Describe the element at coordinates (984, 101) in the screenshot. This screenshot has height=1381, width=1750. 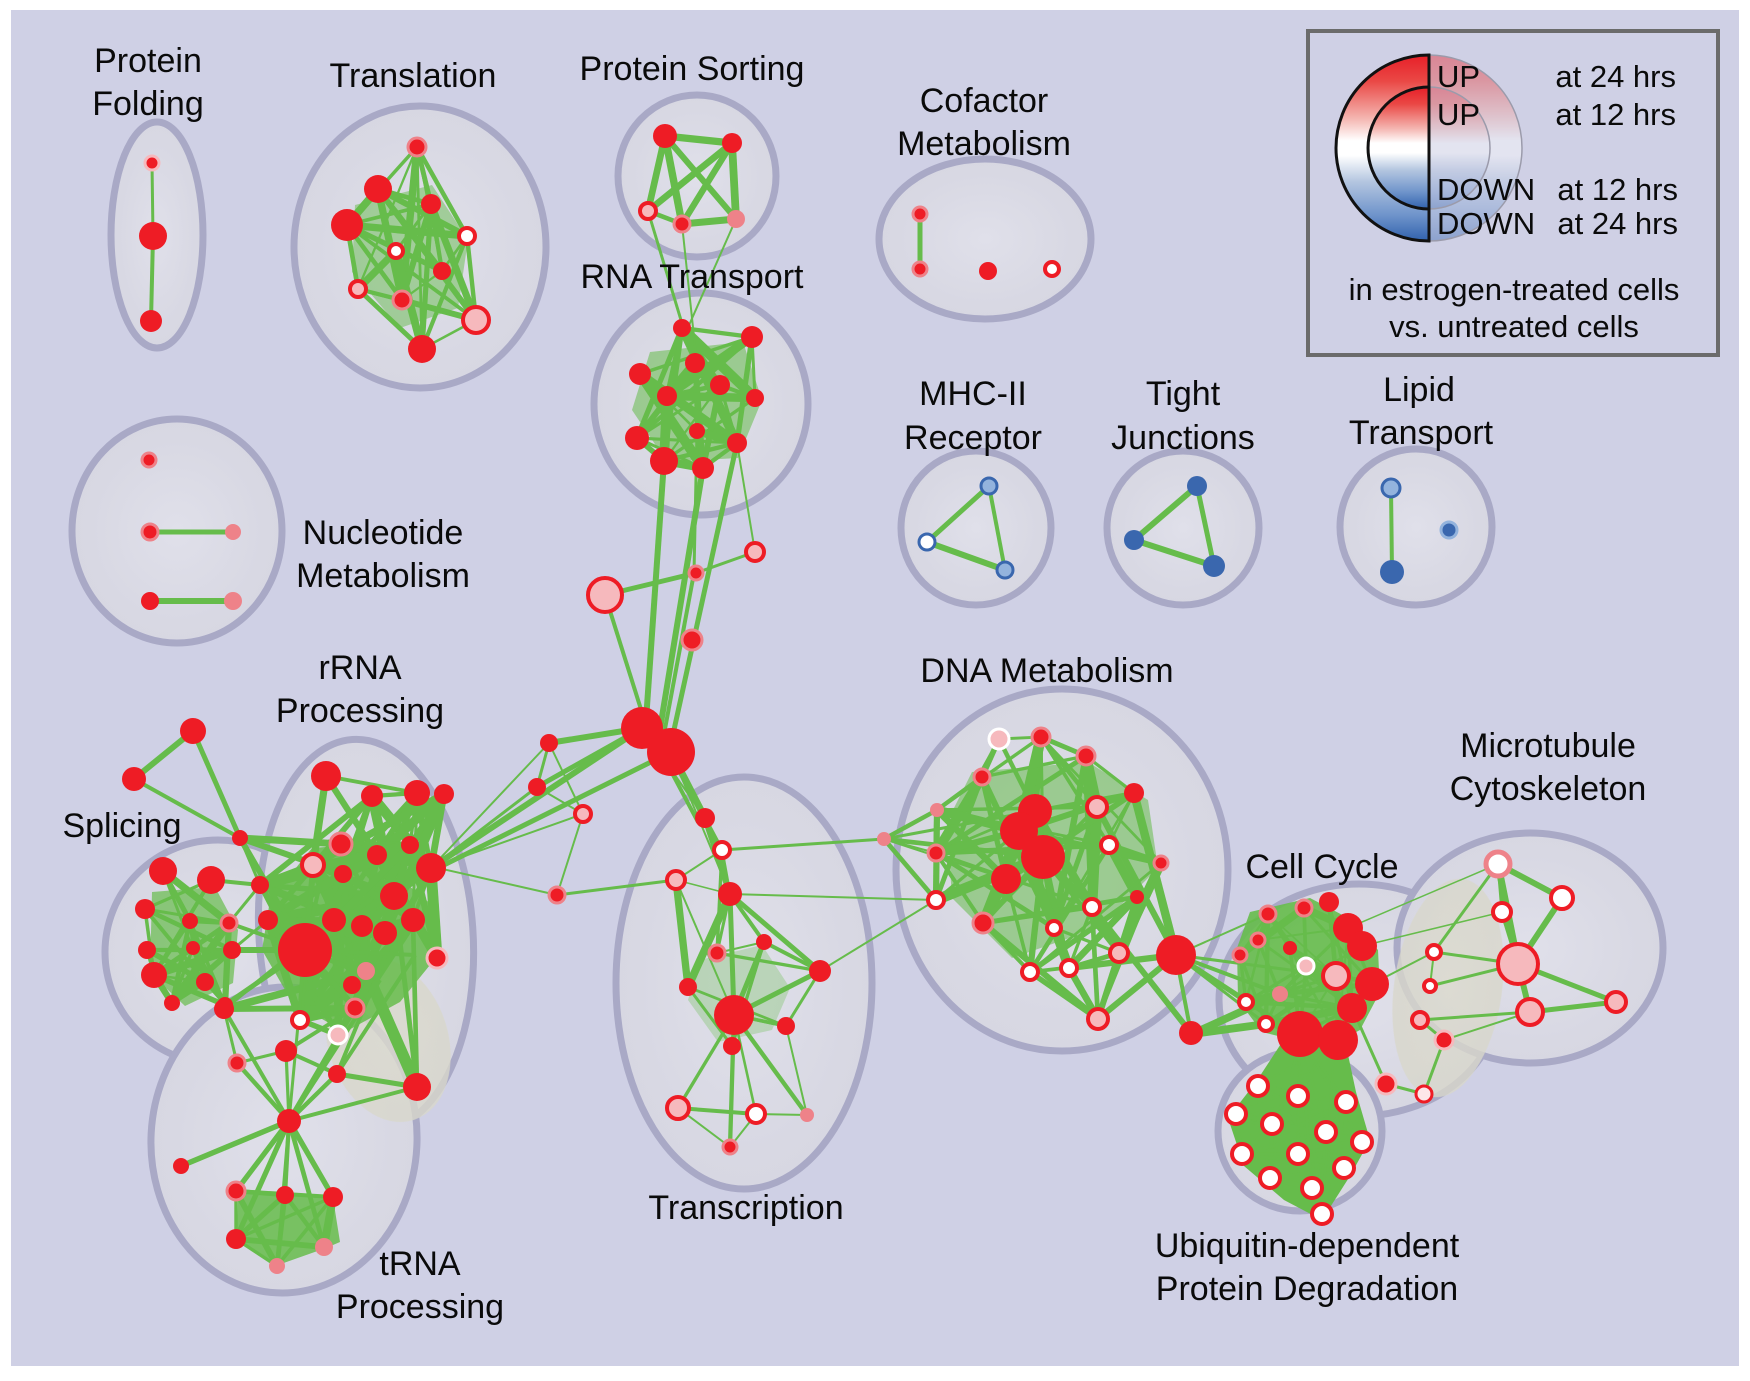
I see `svg-text: Cofactor` at that location.